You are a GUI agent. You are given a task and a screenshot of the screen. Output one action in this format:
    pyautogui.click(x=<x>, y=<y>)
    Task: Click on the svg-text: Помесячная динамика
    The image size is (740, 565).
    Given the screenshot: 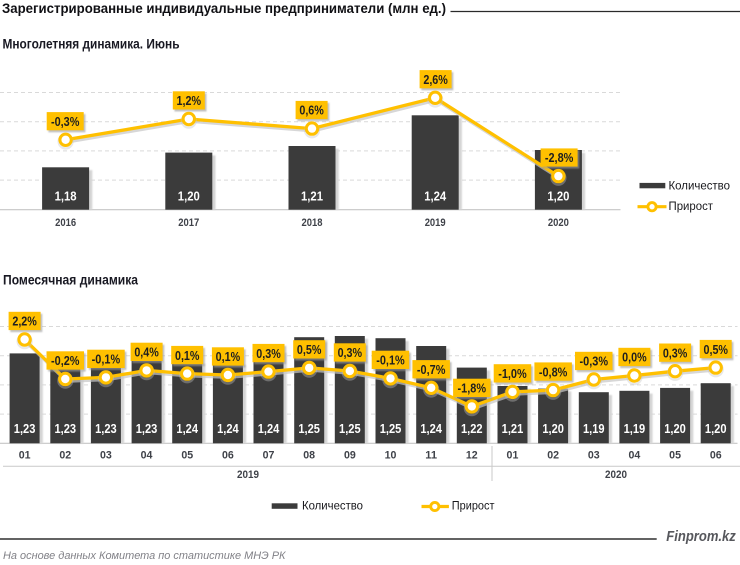 What is the action you would take?
    pyautogui.click(x=70, y=280)
    